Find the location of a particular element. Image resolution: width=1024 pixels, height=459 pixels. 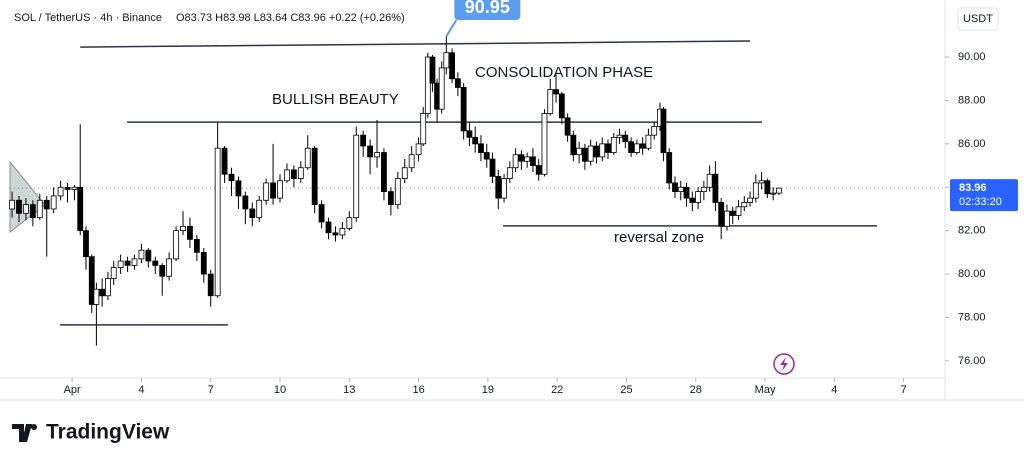

brand-icon is located at coordinates (24, 433).